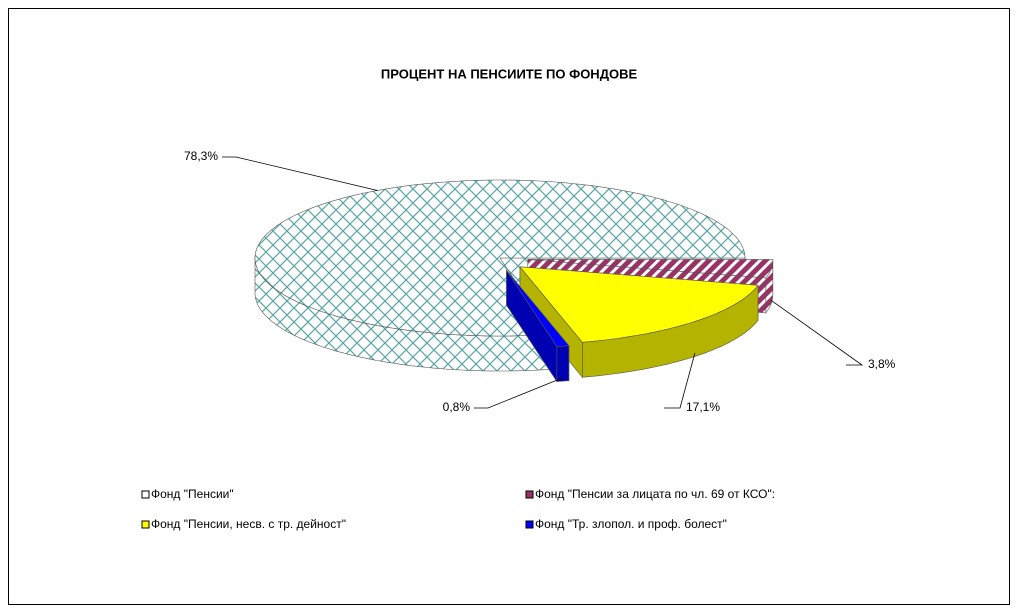 This screenshot has height=611, width=1019. I want to click on slice-side, so click(563, 363).